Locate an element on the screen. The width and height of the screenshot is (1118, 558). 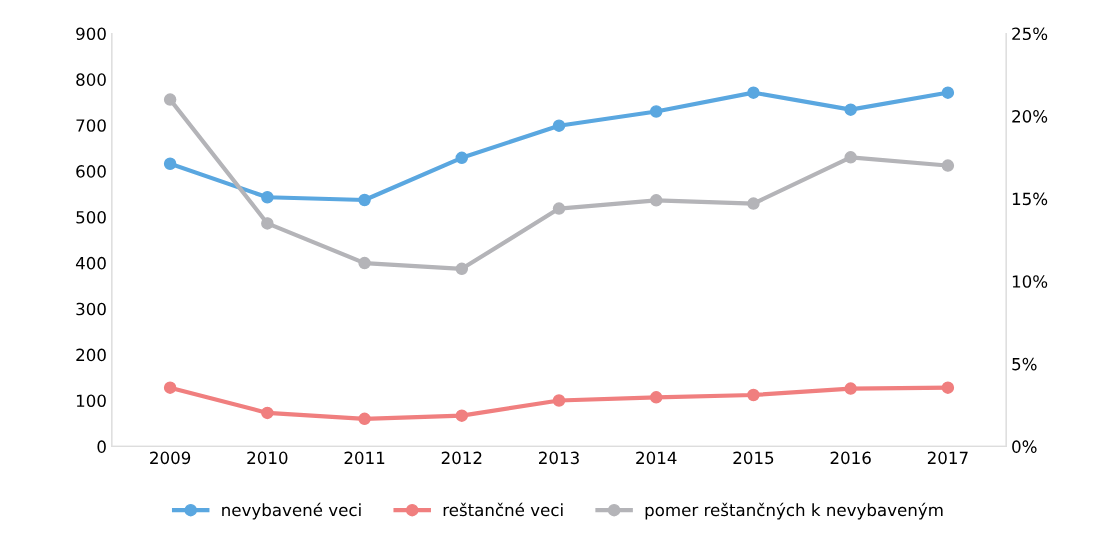
x-tick-label: 2011 is located at coordinates (364, 458).